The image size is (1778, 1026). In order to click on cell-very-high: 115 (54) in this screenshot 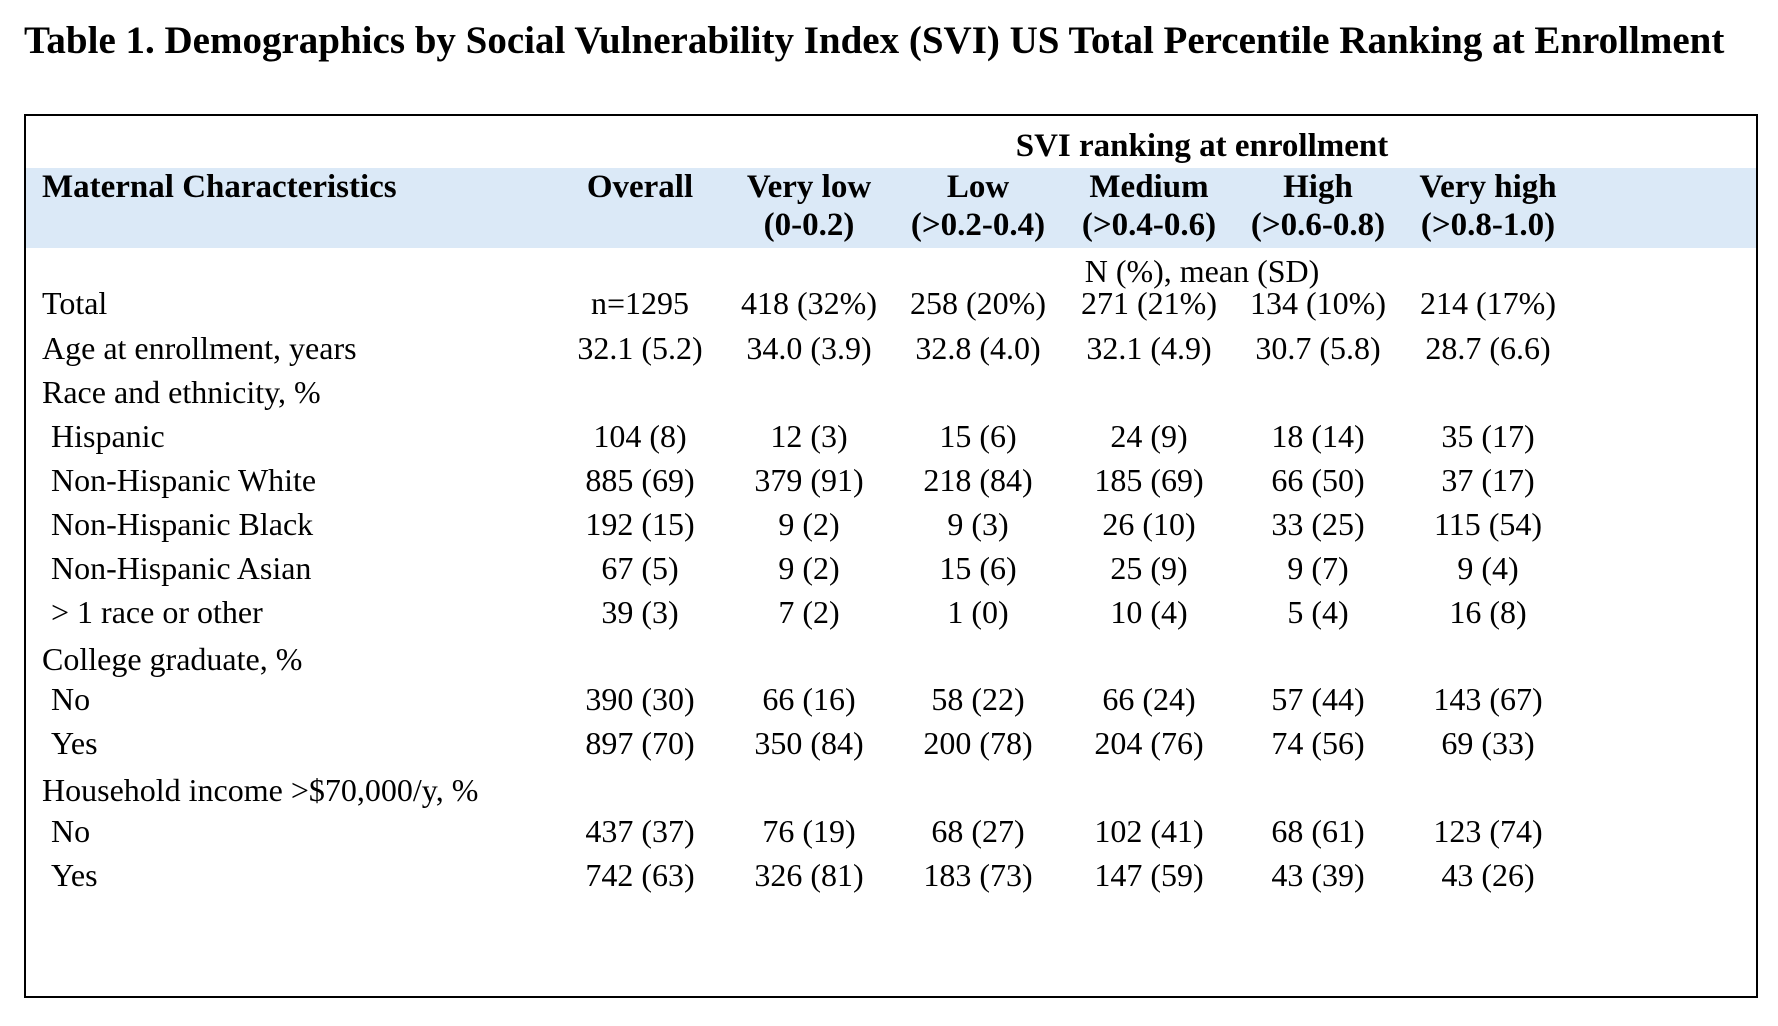, I will do `click(1488, 524)`.